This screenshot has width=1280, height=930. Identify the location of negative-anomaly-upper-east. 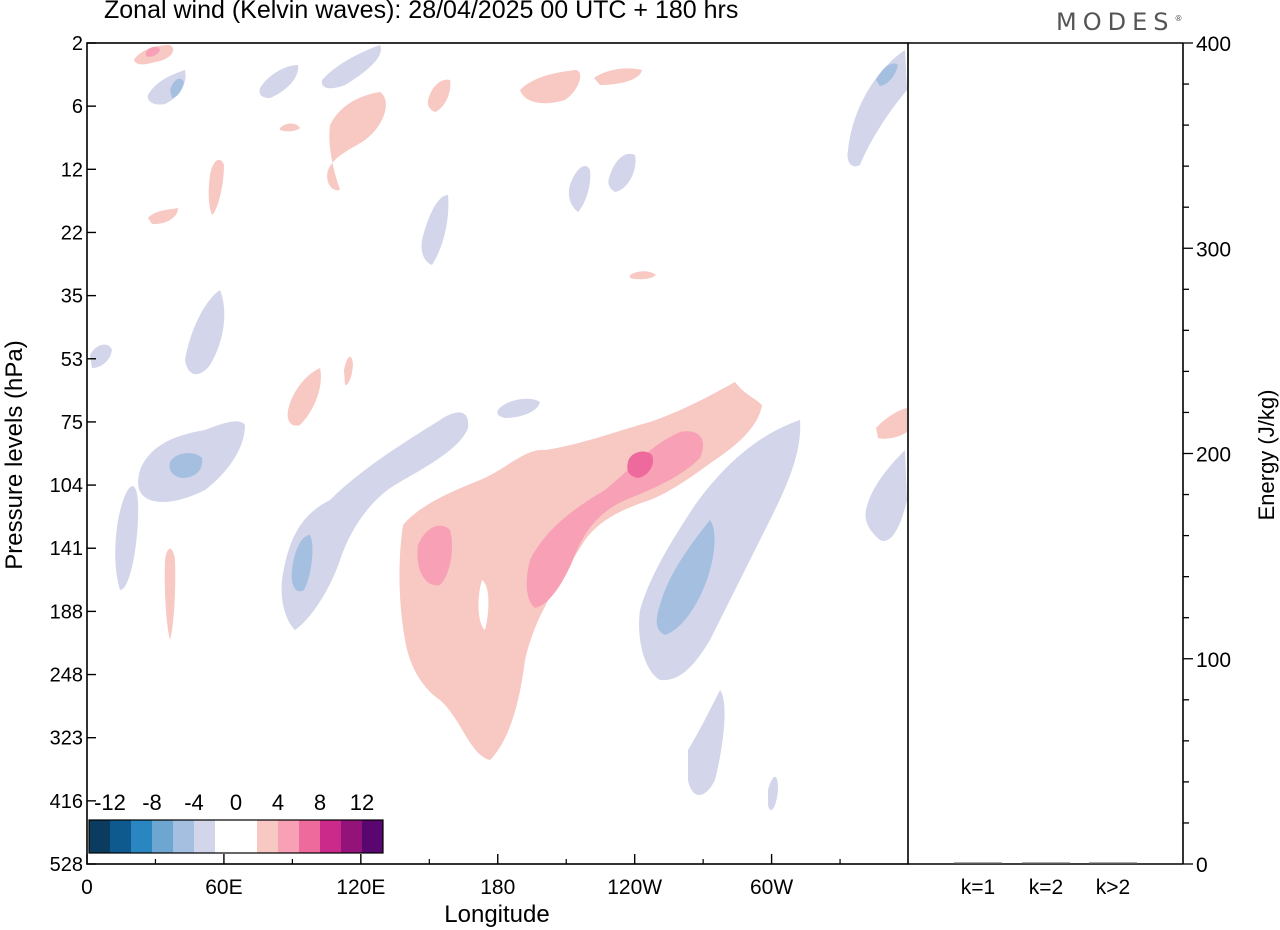
(877, 108).